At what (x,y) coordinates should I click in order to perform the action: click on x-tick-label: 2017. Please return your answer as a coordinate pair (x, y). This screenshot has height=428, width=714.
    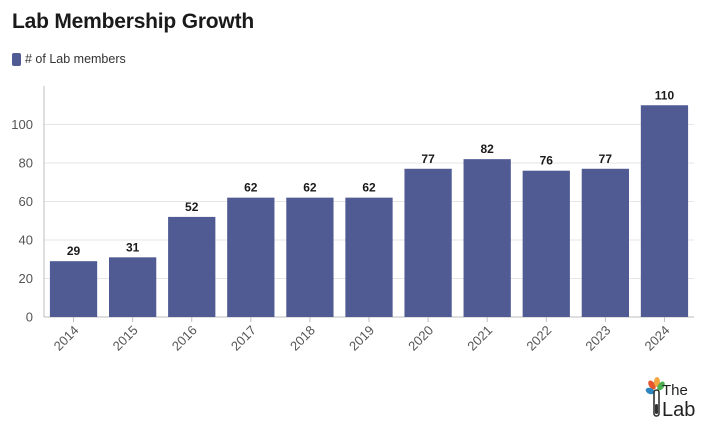
    Looking at the image, I should click on (243, 338).